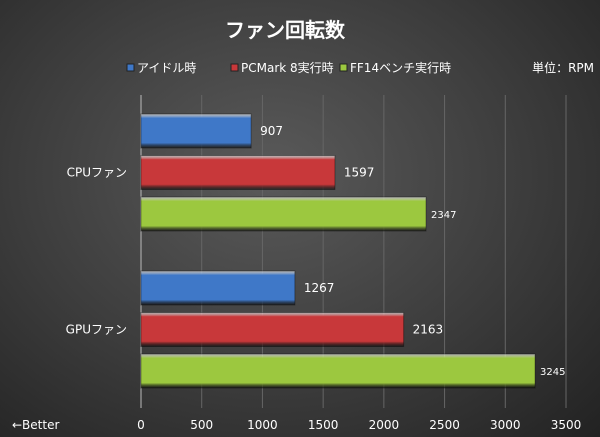 This screenshot has height=437, width=600. What do you see at coordinates (563, 67) in the screenshot?
I see `unit-label: 単位：RPM` at bounding box center [563, 67].